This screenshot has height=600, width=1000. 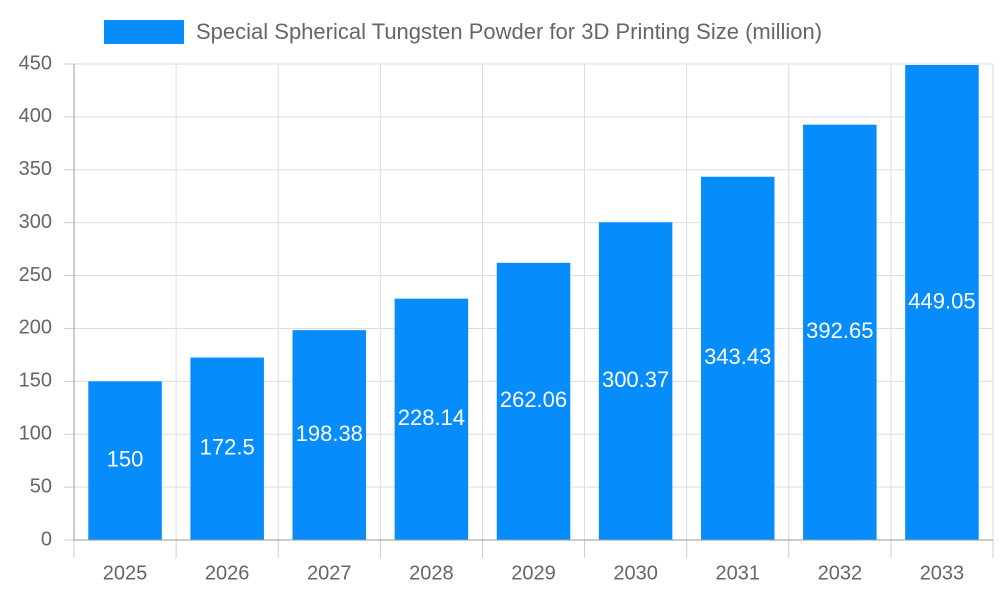 What do you see at coordinates (329, 573) in the screenshot?
I see `x-tick-label: 2027` at bounding box center [329, 573].